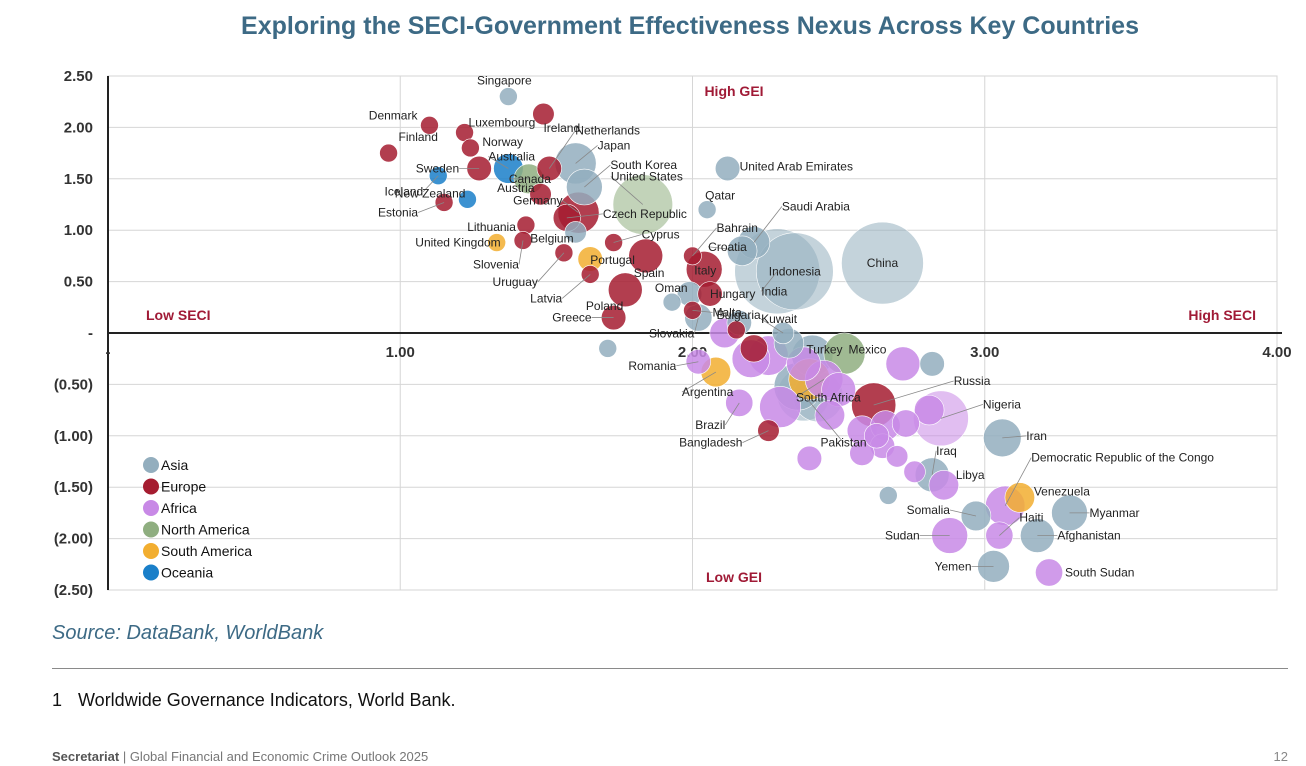 The height and width of the screenshot is (766, 1306). Describe the element at coordinates (720, 196) in the screenshot. I see `label-qatar: Qatar` at that location.